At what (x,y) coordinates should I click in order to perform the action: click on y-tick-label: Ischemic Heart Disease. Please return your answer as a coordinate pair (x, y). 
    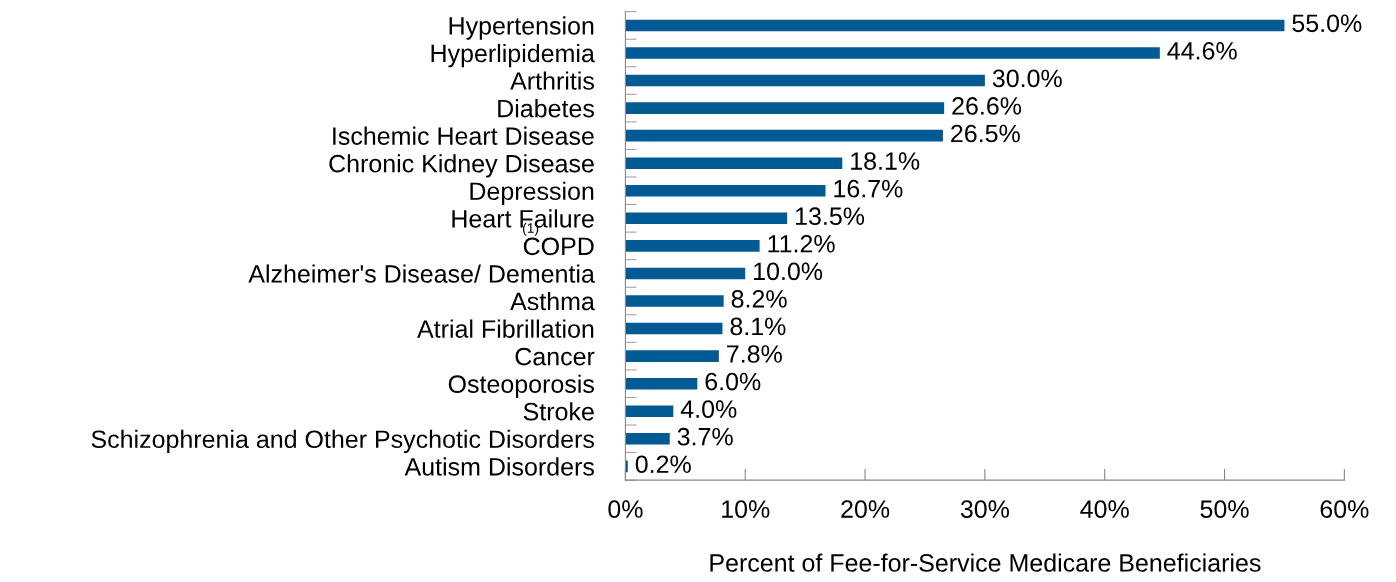
    Looking at the image, I should click on (463, 135).